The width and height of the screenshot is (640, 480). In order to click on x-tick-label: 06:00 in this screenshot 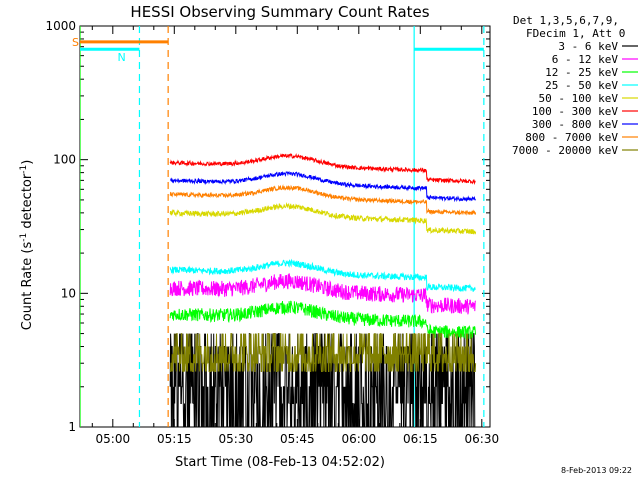, I will do `click(359, 439)`.